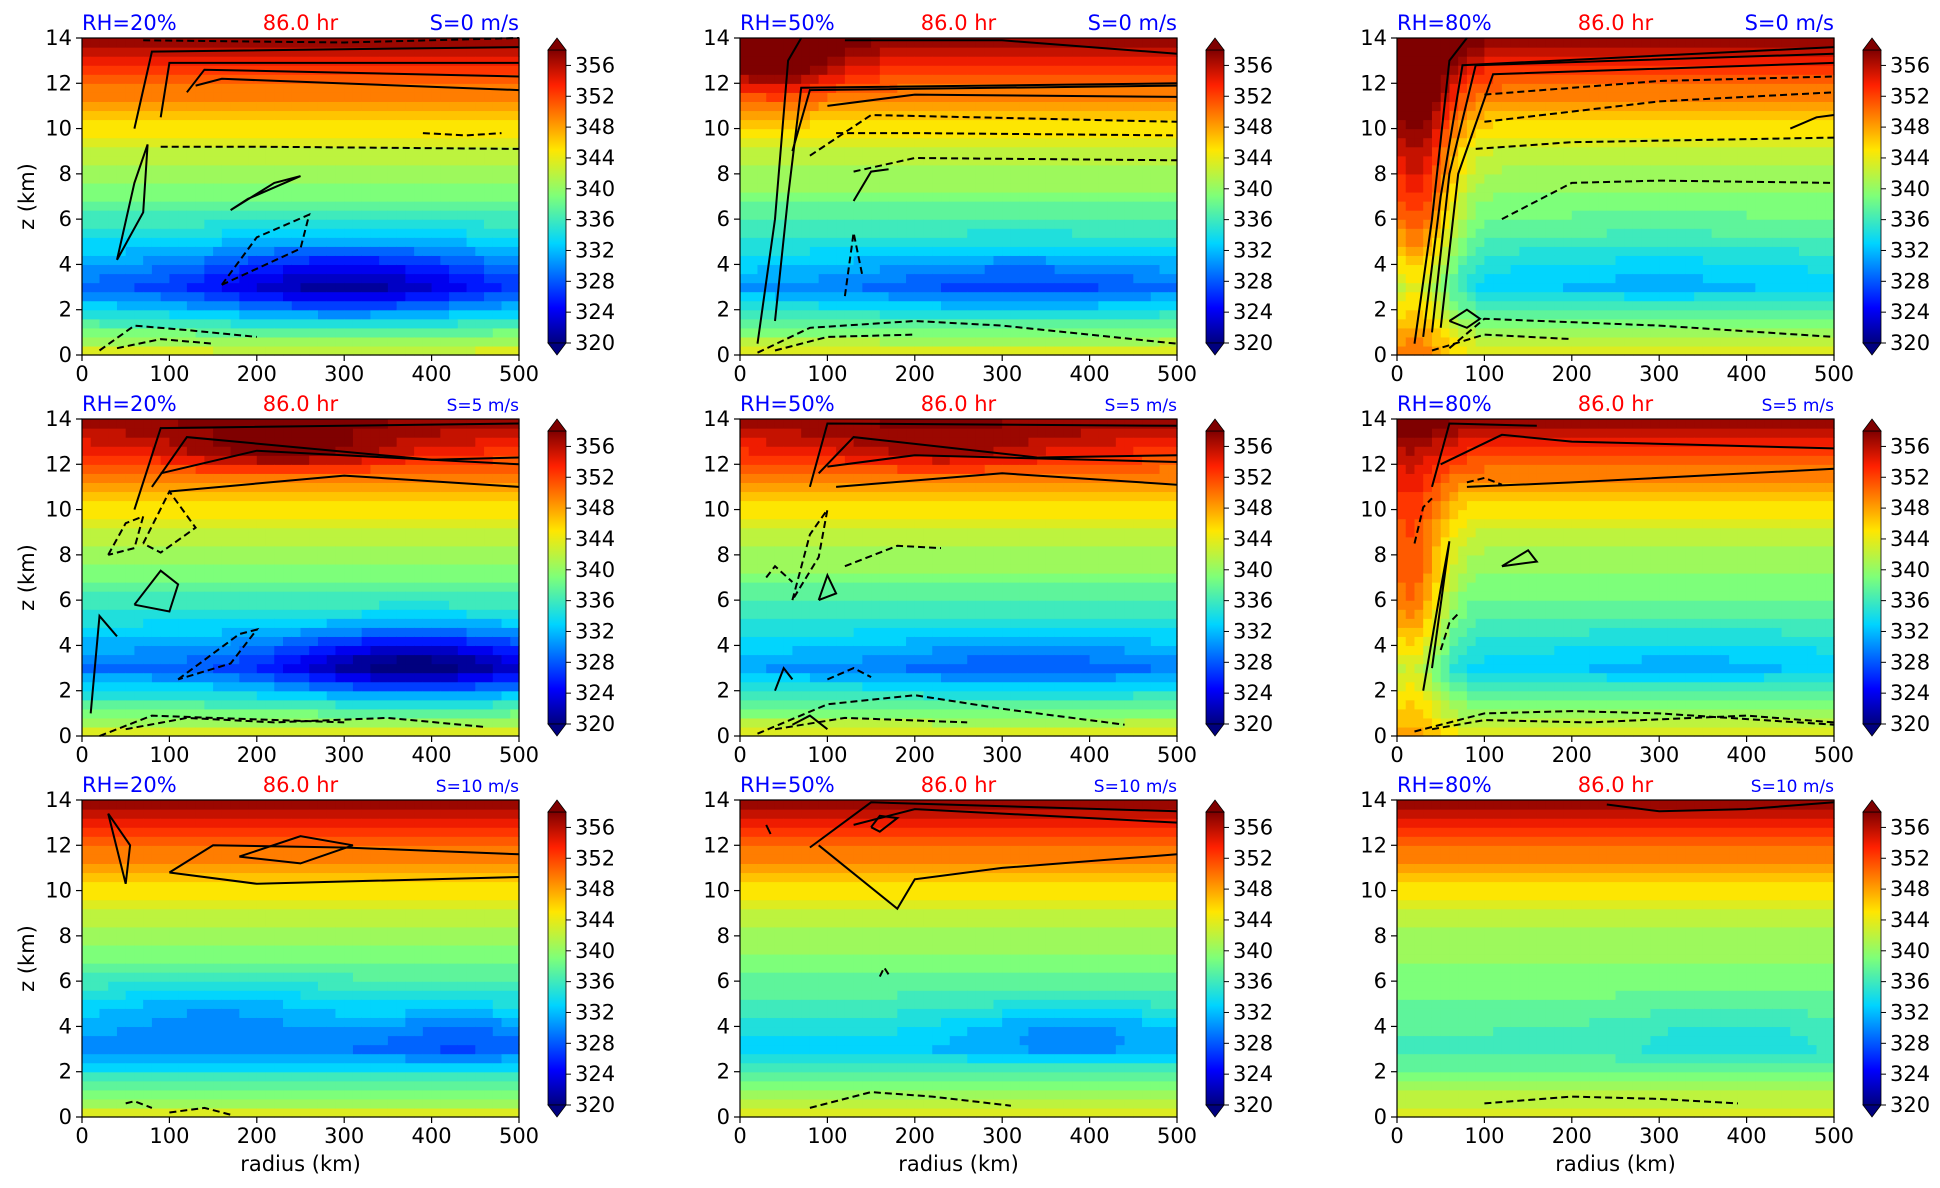 The width and height of the screenshot is (1940, 1188). I want to click on y-tick-label: 4, so click(723, 264).